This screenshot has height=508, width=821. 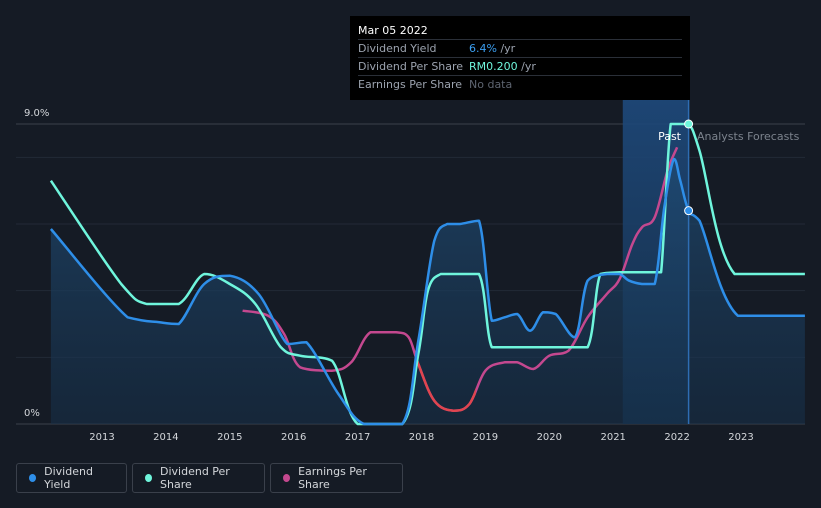 I want to click on legend-label: Dividend Yield, so click(x=68, y=478).